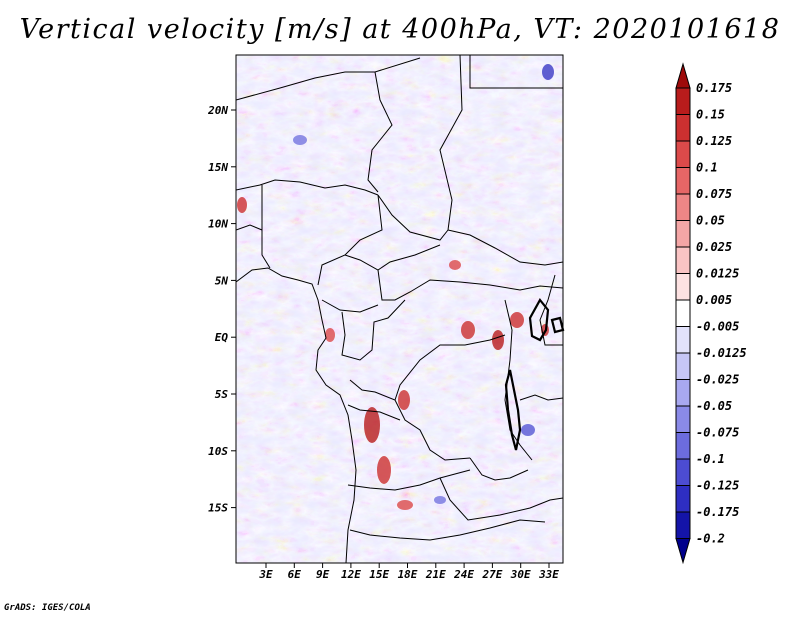 The width and height of the screenshot is (800, 618). I want to click on lon-label: 24E, so click(463, 574).